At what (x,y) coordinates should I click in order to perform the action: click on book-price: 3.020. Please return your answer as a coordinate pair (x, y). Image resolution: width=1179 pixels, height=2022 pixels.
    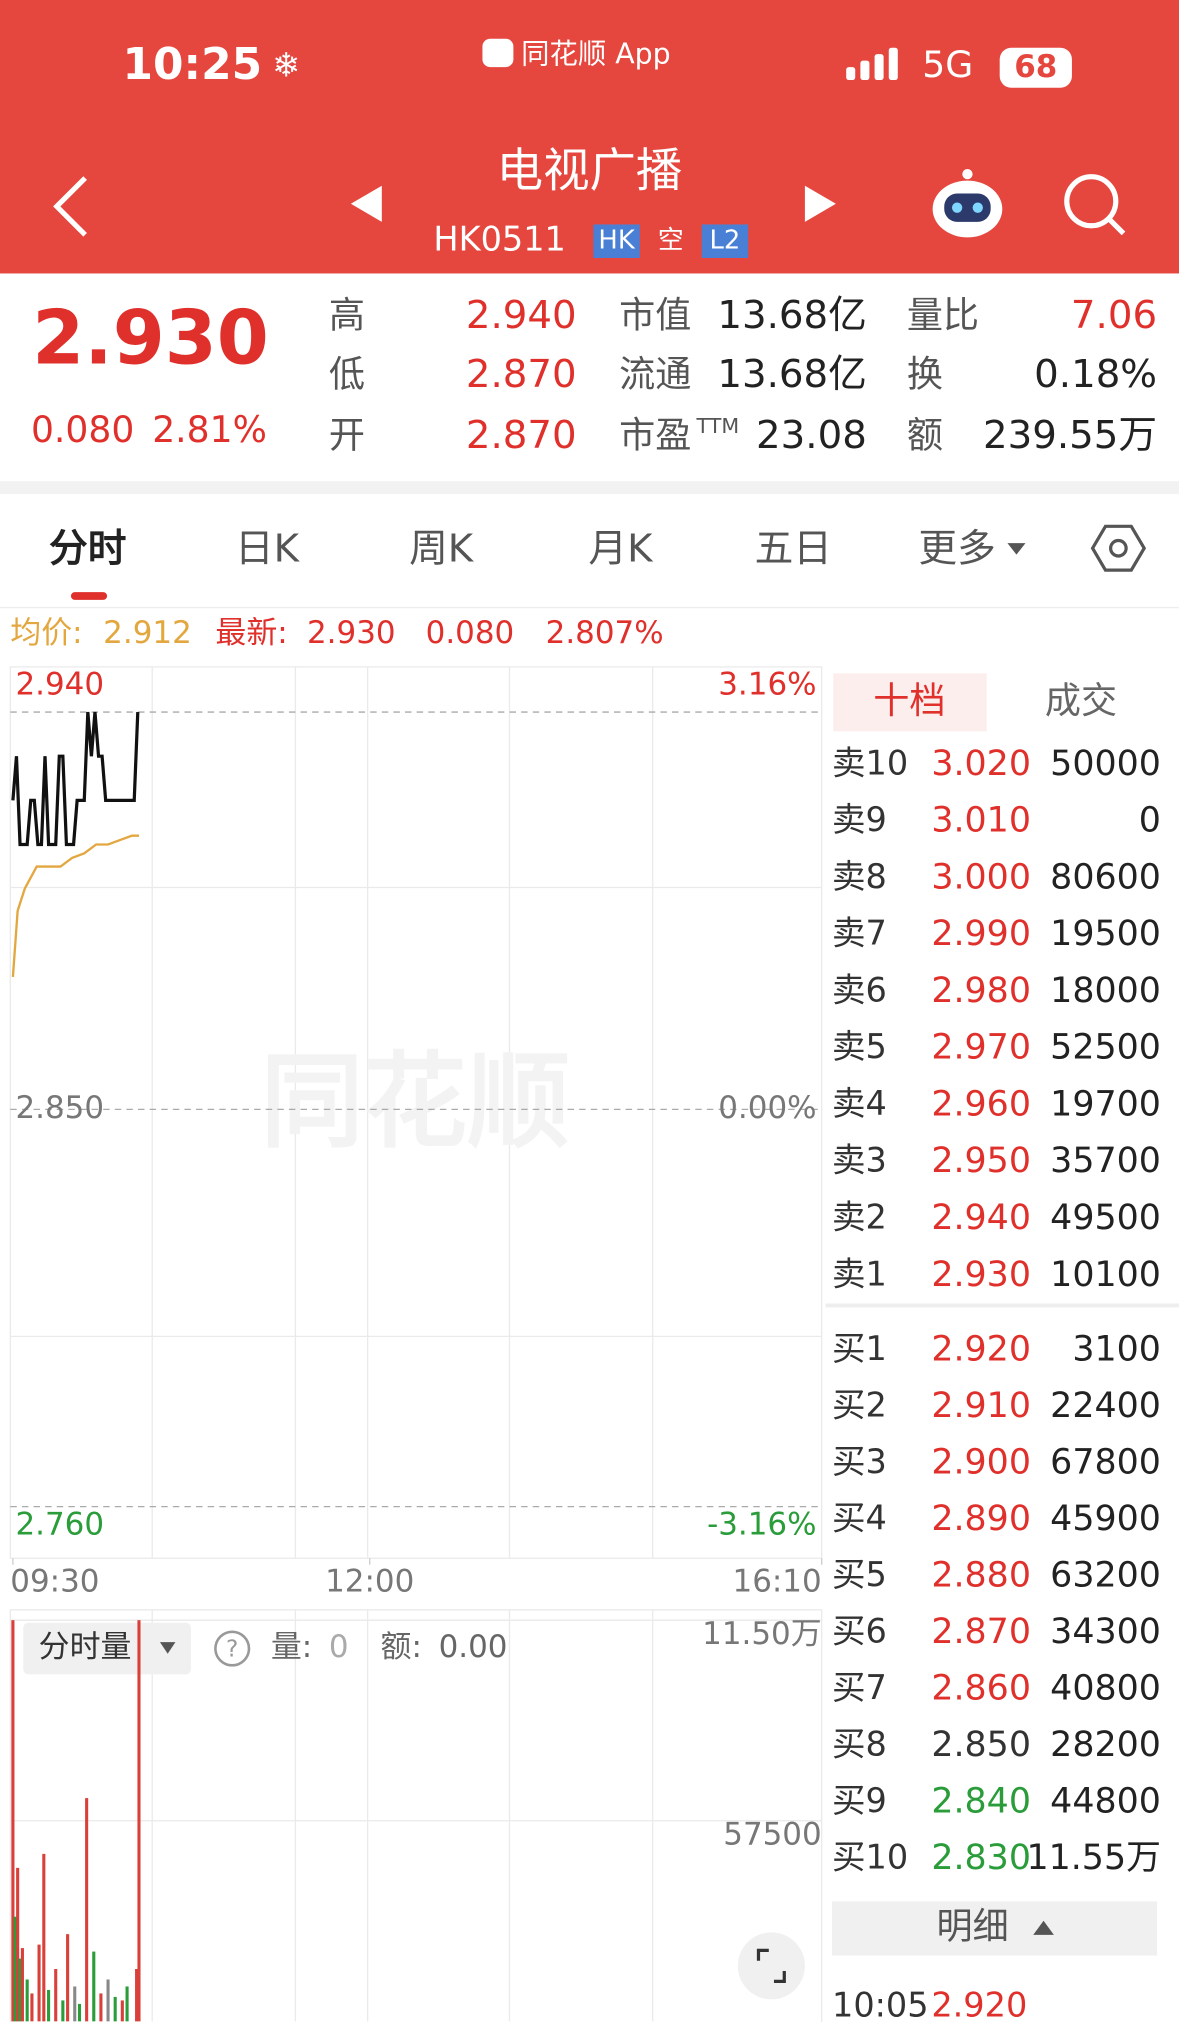
    Looking at the image, I should click on (981, 764).